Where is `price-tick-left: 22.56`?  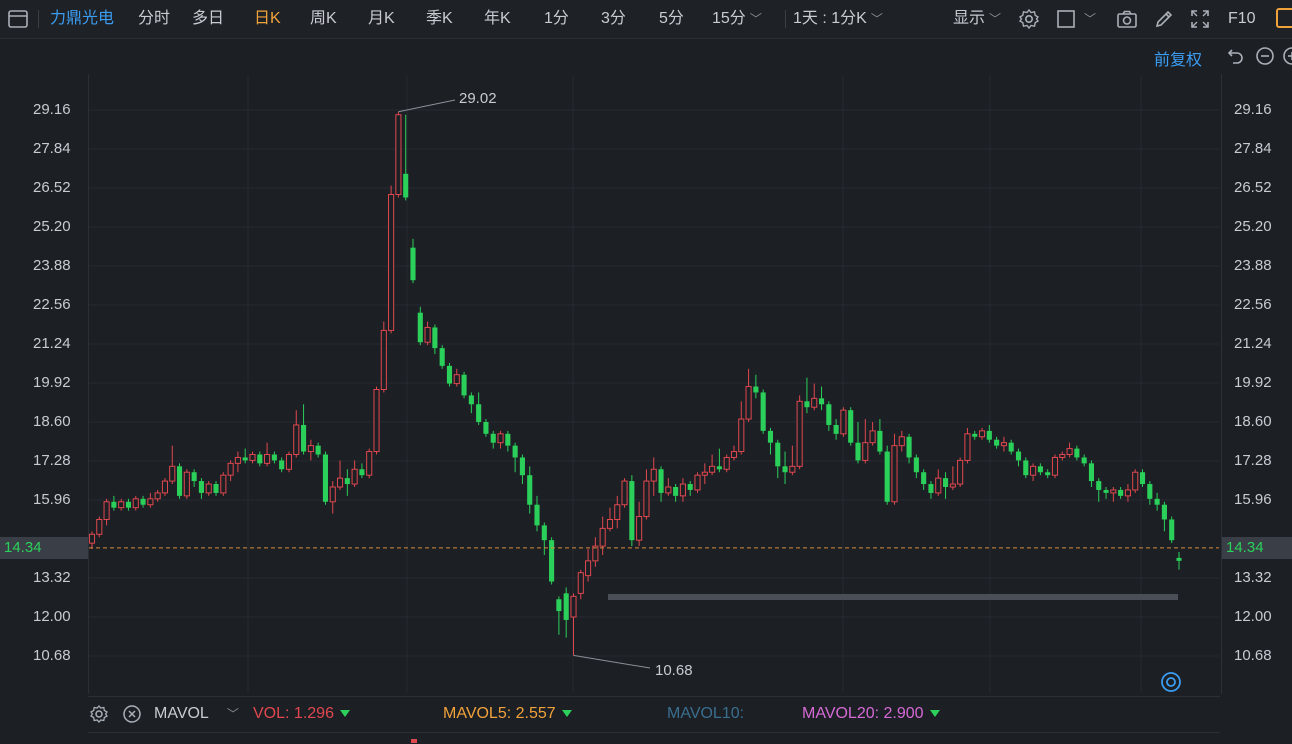 price-tick-left: 22.56 is located at coordinates (52, 304).